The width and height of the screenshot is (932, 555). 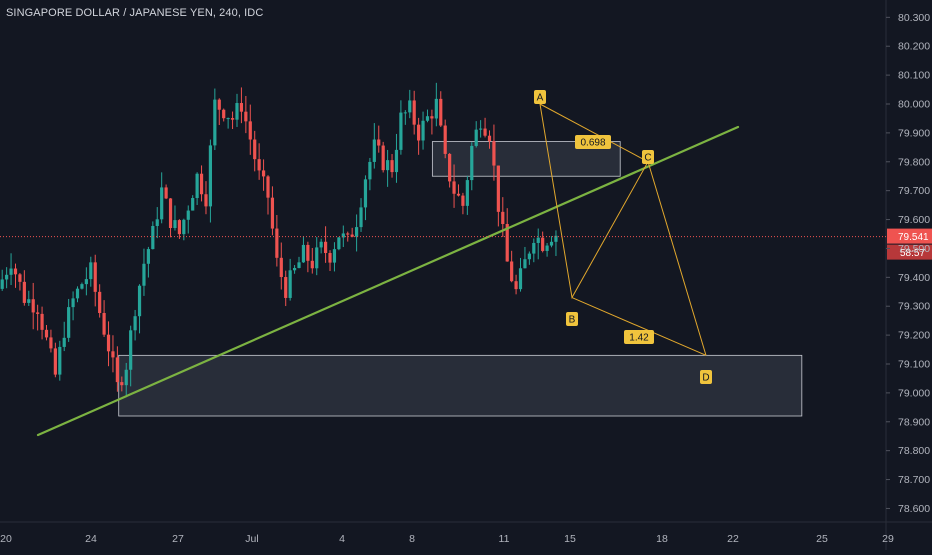 What do you see at coordinates (572, 320) in the screenshot?
I see `point-label-B: B` at bounding box center [572, 320].